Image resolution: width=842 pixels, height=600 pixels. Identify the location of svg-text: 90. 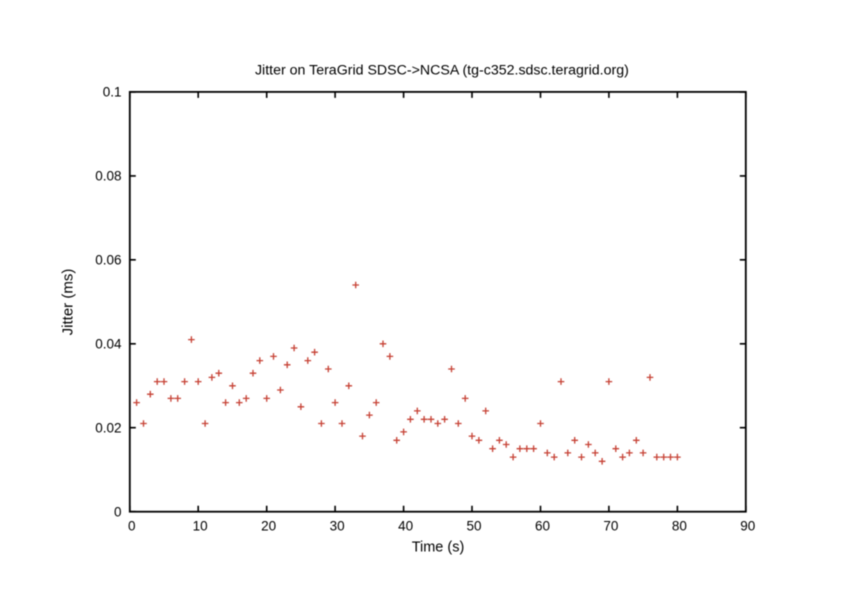
(747, 526).